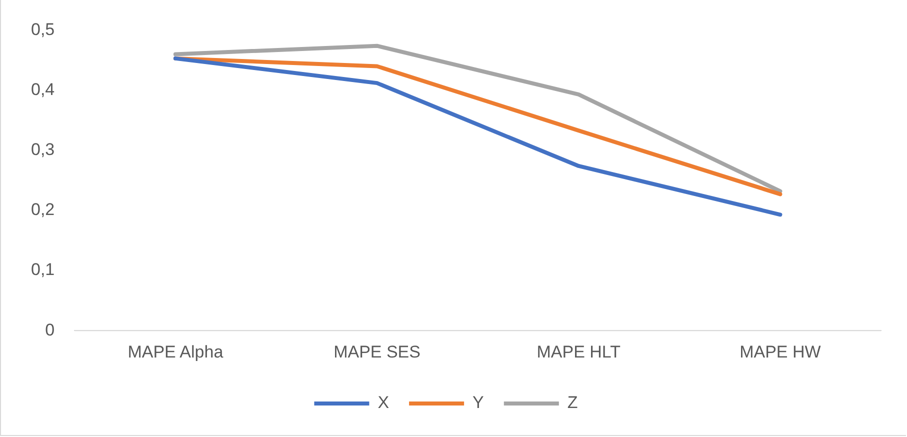 The image size is (907, 437). I want to click on y-tick-label: 0,5, so click(42, 29).